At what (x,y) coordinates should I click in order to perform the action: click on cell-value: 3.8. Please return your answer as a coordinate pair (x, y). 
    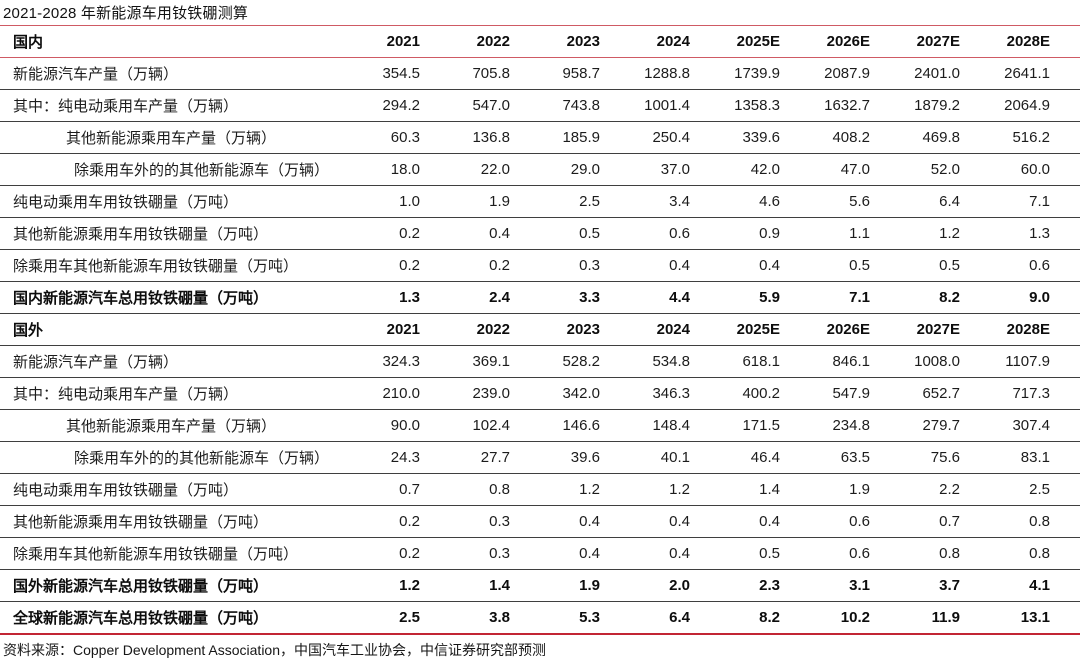
    Looking at the image, I should click on (499, 617).